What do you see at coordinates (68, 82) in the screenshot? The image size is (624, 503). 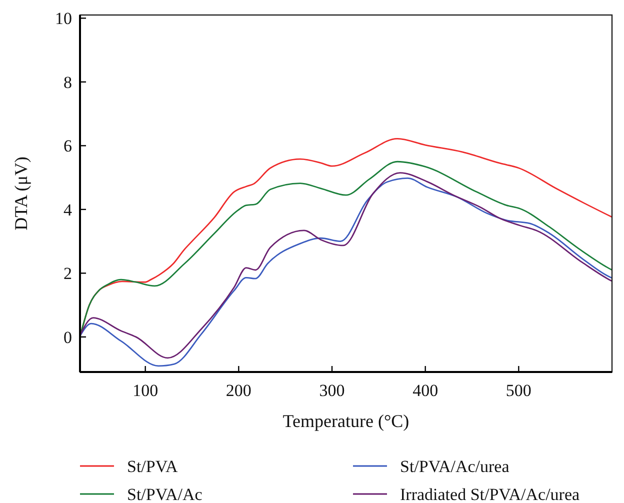 I see `y-tick-label: 8` at bounding box center [68, 82].